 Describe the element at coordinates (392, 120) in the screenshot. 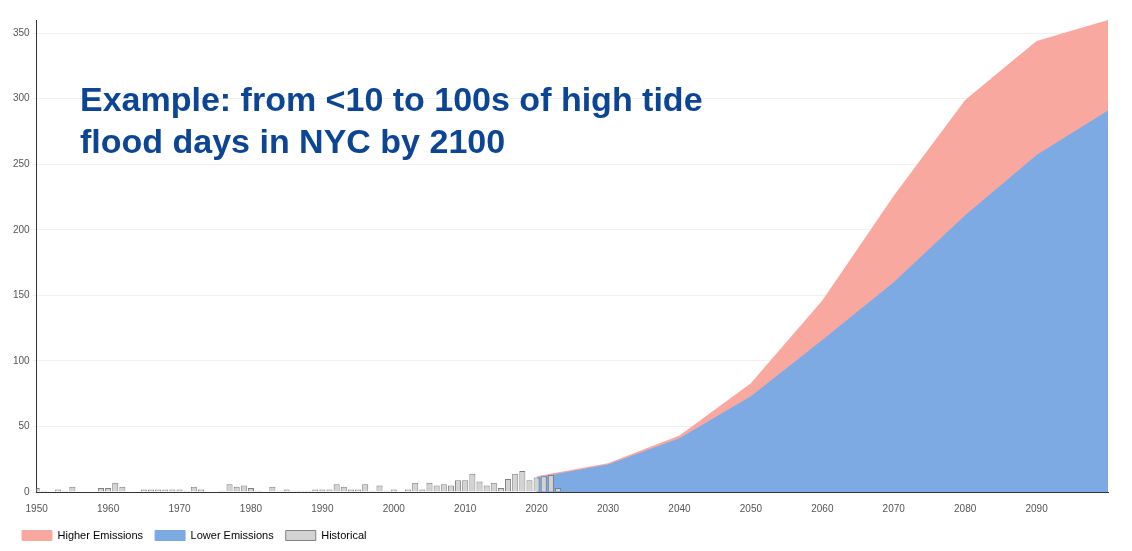

I see `text: Example: from <10 to 100s of high tide flood days in NYC by 2100` at that location.